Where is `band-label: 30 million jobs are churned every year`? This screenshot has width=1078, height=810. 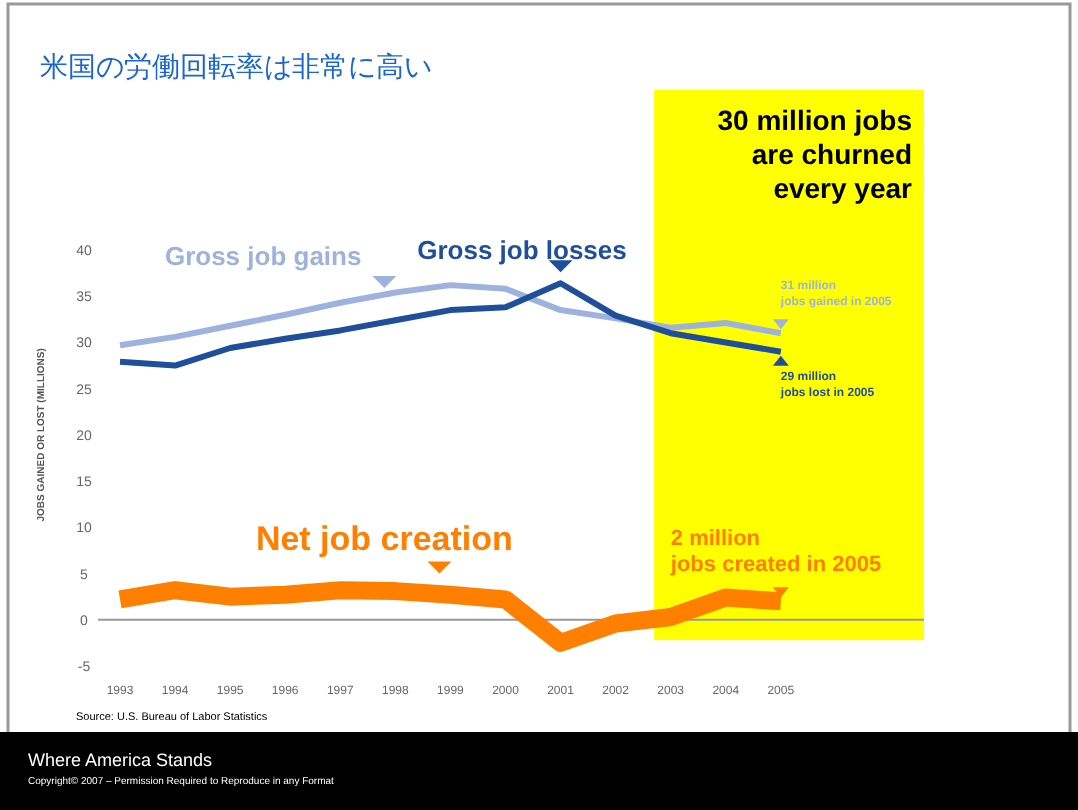
band-label: 30 million jobs are churned every year is located at coordinates (815, 154).